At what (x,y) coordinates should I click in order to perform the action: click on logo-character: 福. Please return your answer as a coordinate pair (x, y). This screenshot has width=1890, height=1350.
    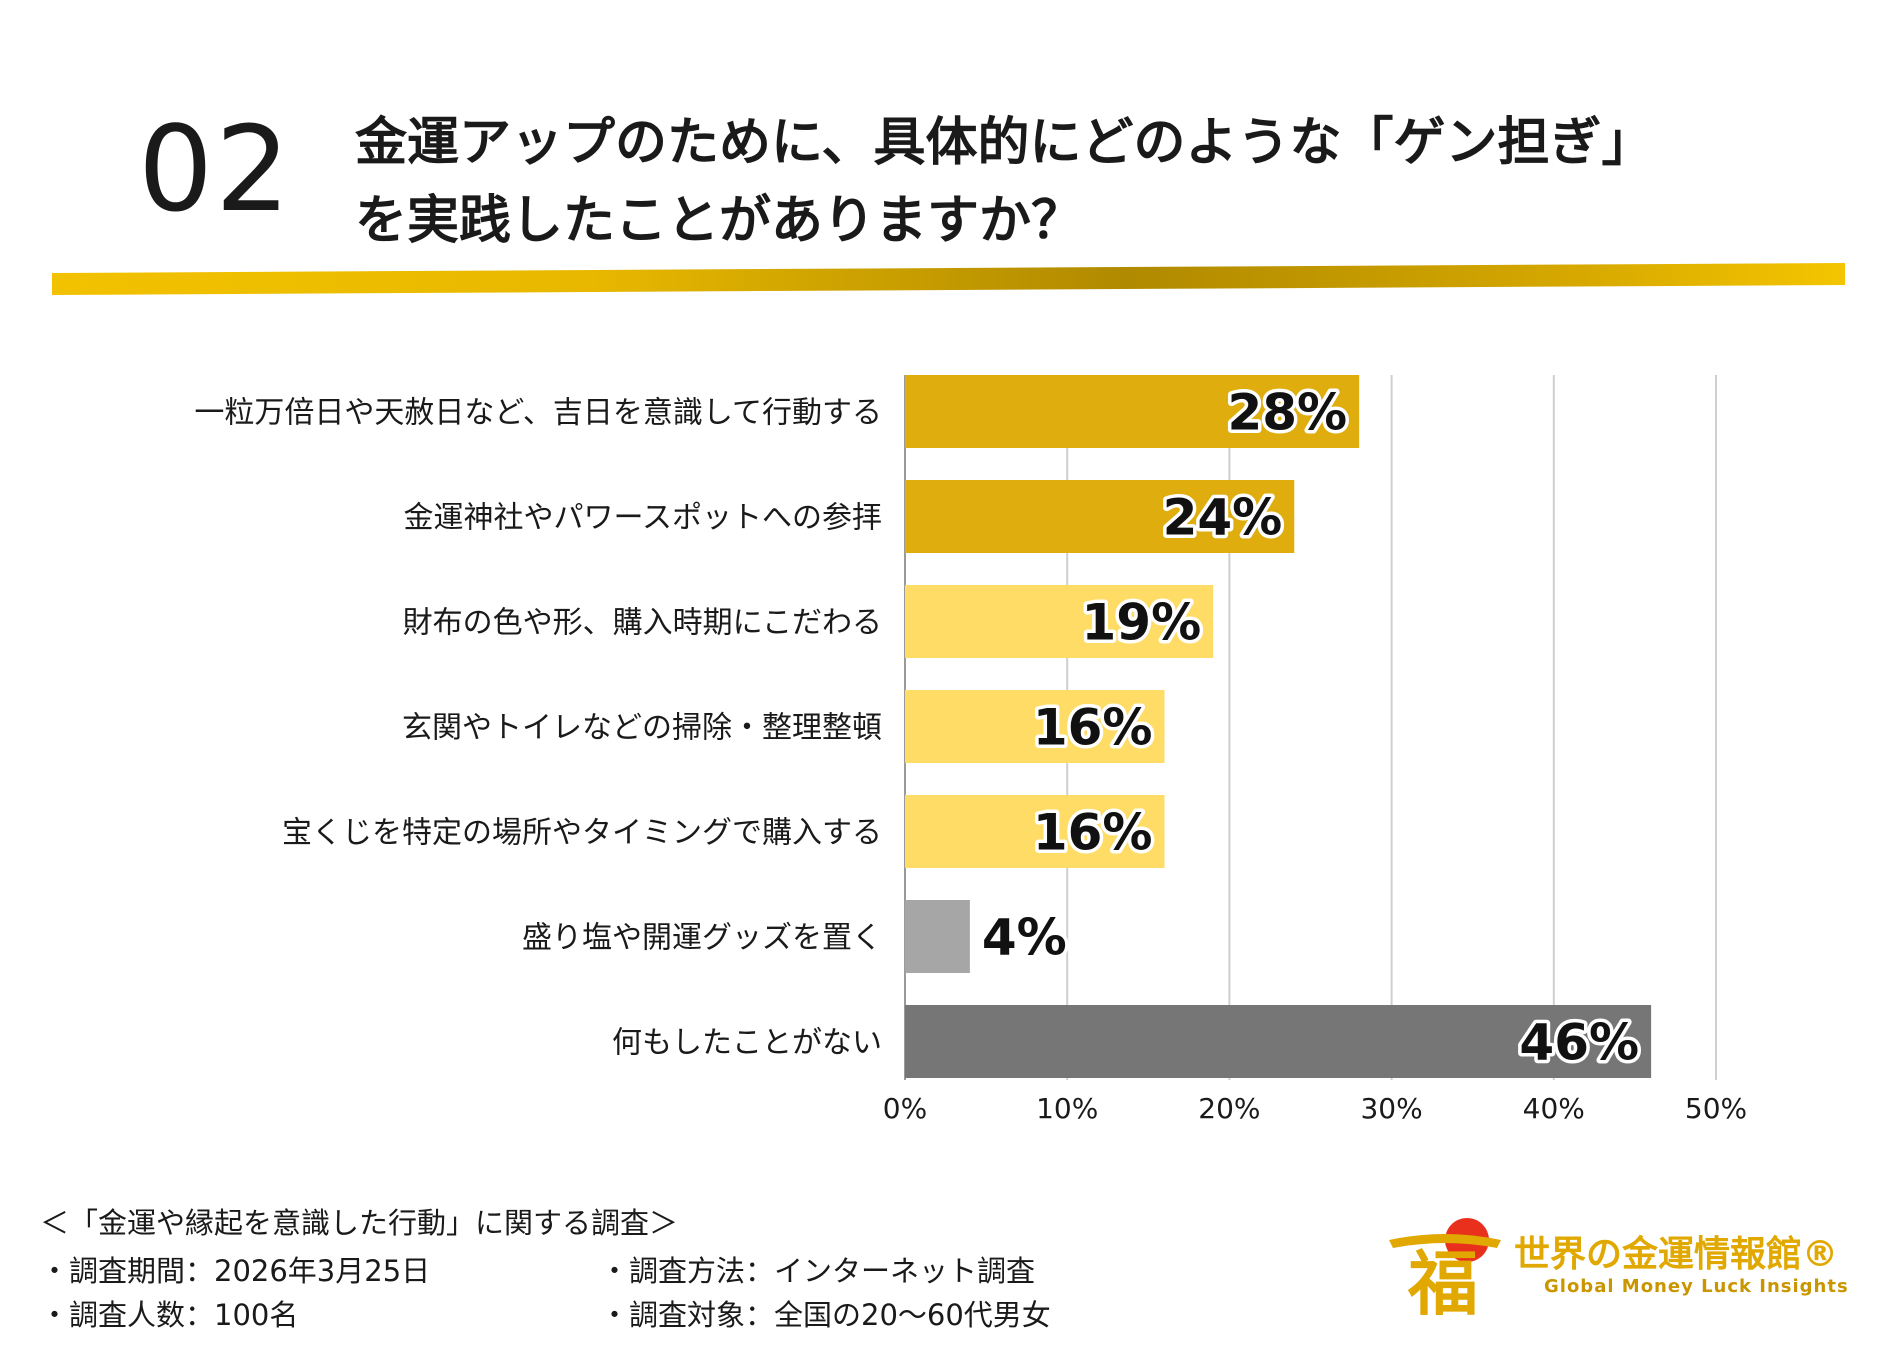
    Looking at the image, I should click on (1442, 1279).